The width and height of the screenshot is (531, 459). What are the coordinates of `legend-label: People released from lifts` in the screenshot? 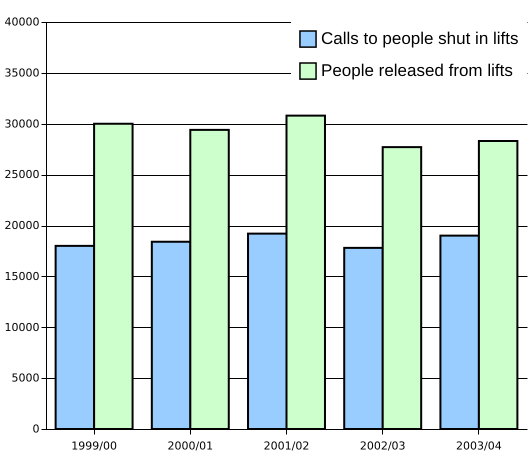 It's located at (417, 70).